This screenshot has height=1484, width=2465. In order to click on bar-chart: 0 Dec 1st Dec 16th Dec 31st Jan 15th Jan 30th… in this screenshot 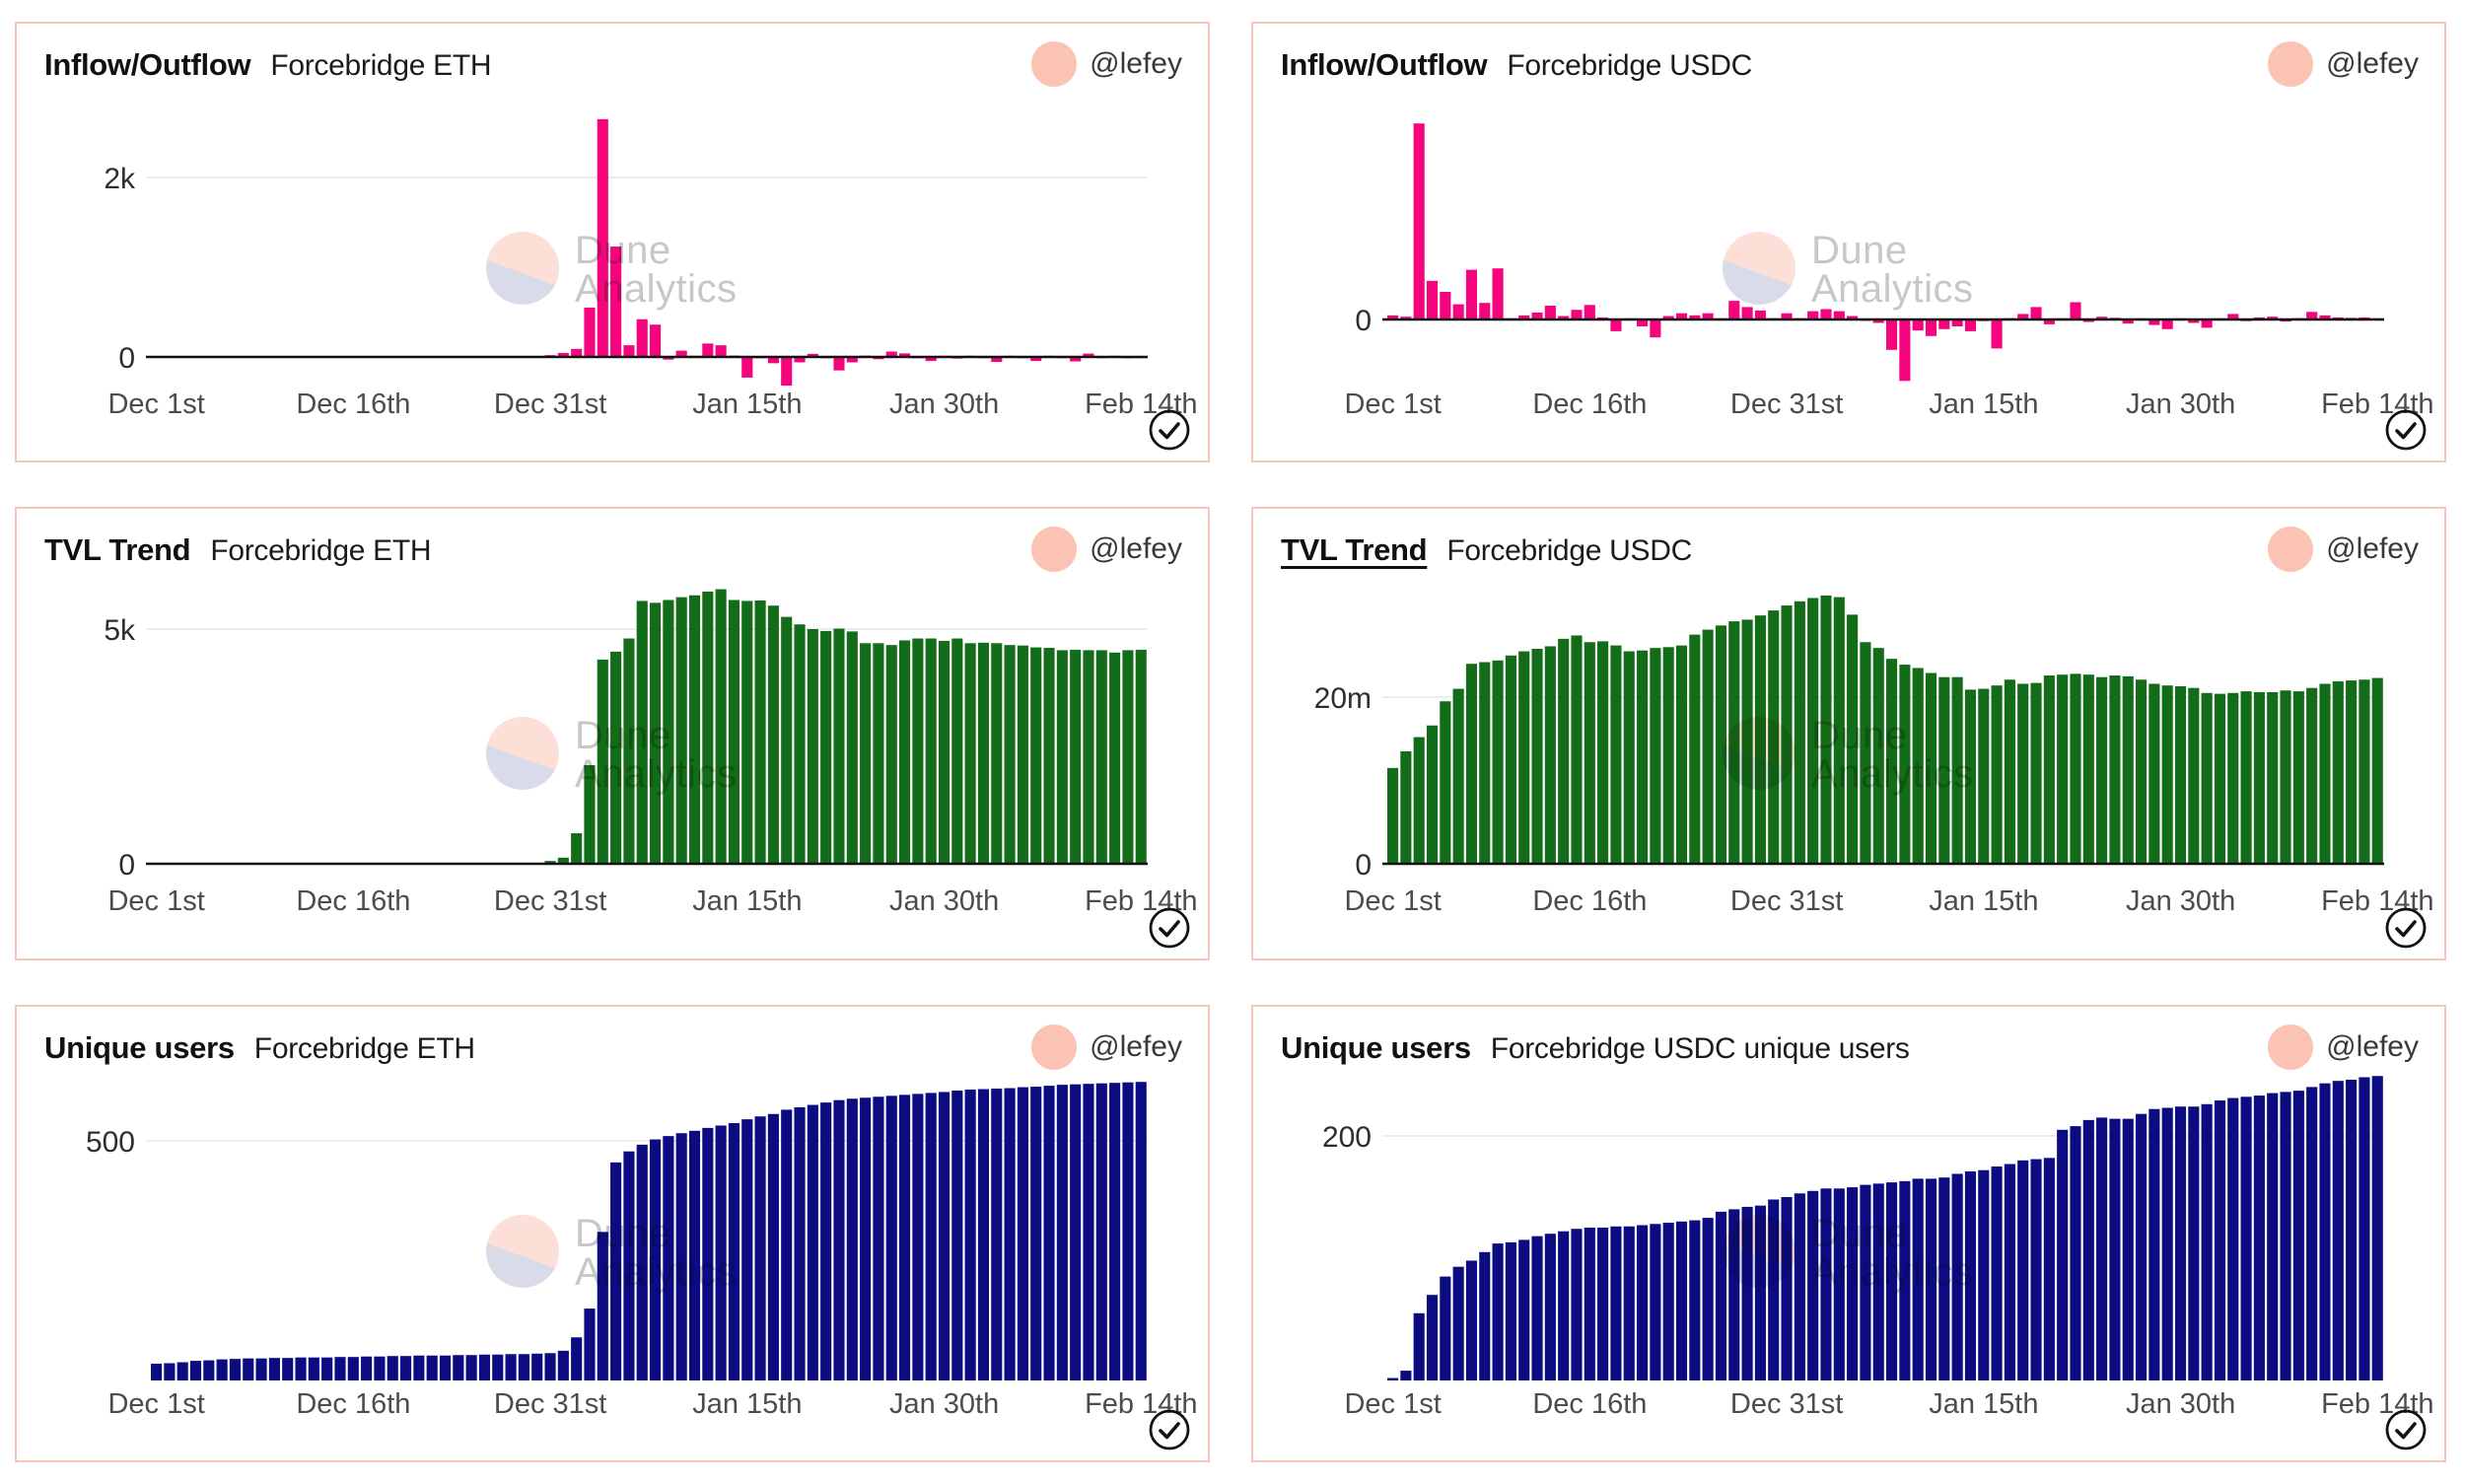, I will do `click(1848, 270)`.